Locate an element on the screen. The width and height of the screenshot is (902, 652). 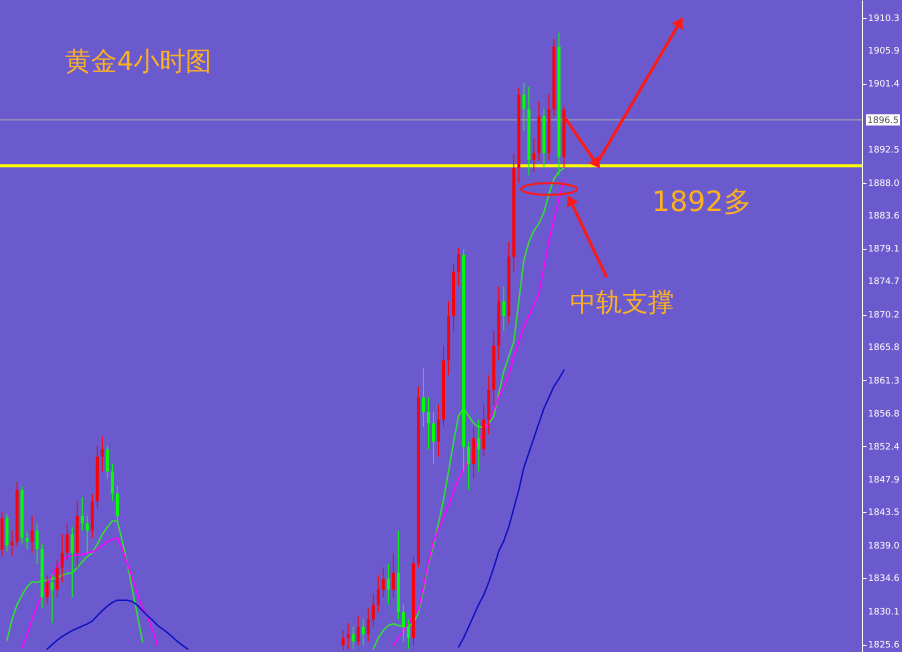
y-tick-label: 1892.5 is located at coordinates (884, 150).